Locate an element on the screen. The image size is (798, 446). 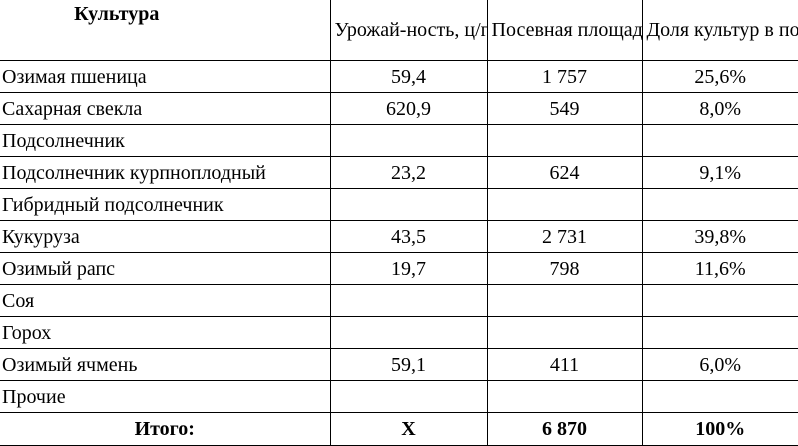
yield-cell: 43,5 is located at coordinates (408, 237).